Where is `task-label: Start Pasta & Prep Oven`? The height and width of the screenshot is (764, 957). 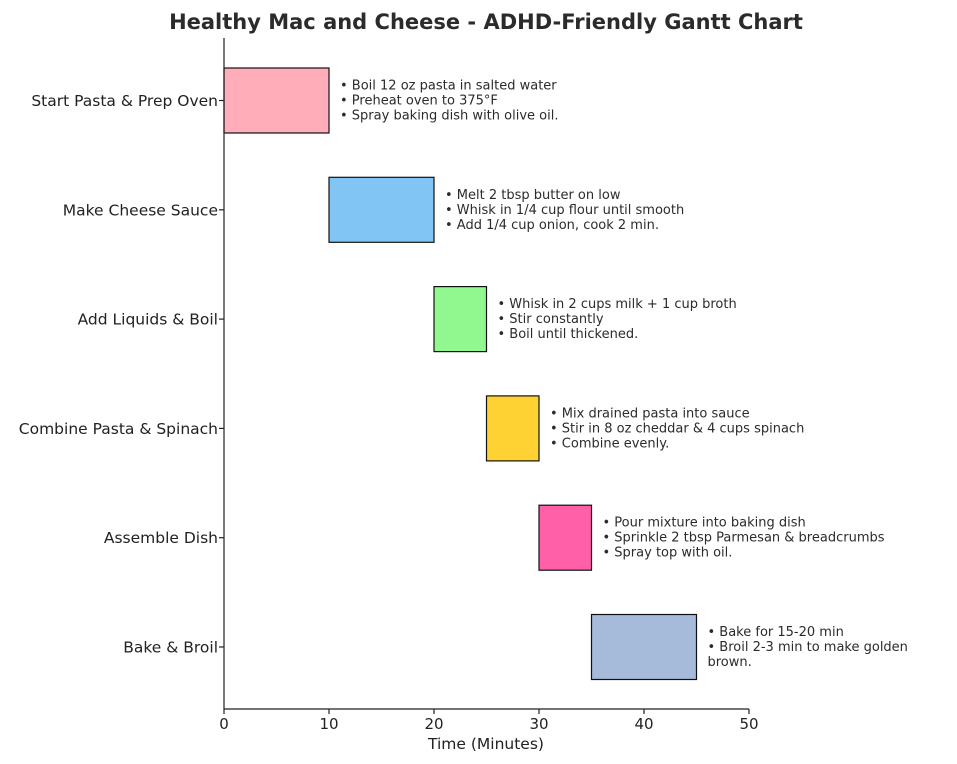
task-label: Start Pasta & Prep Oven is located at coordinates (124, 101).